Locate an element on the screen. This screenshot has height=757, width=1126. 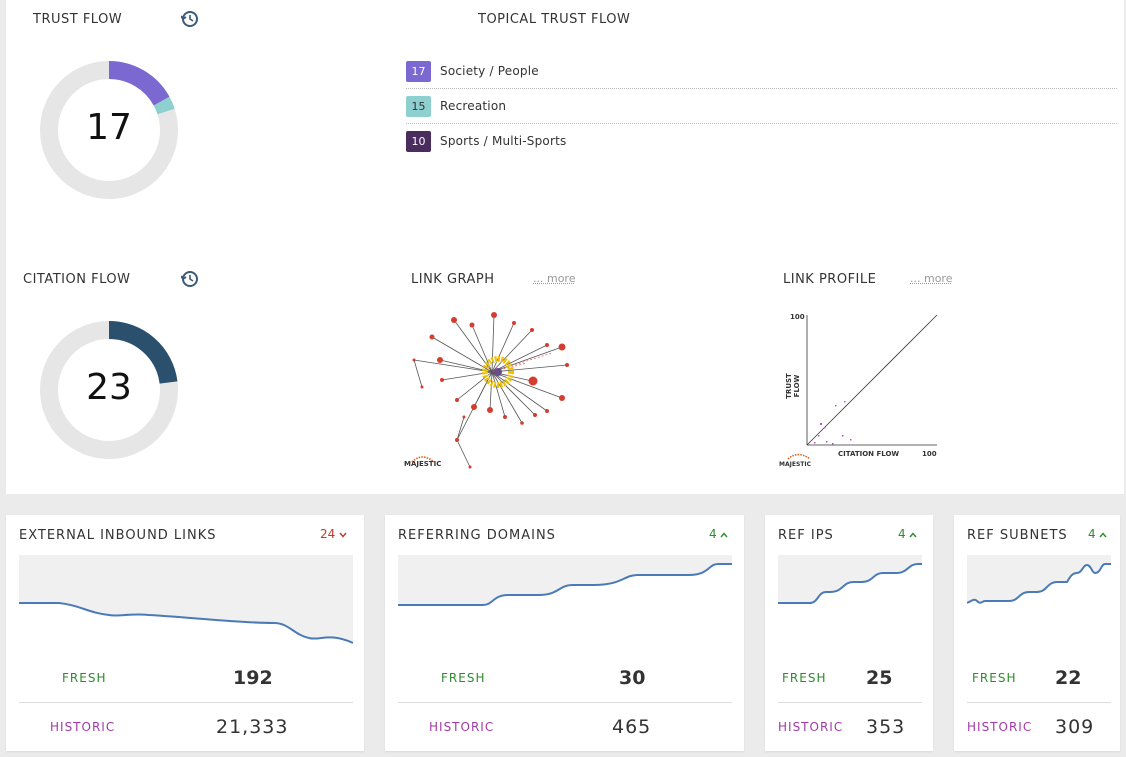
topic-score-badge: 10 is located at coordinates (418, 141).